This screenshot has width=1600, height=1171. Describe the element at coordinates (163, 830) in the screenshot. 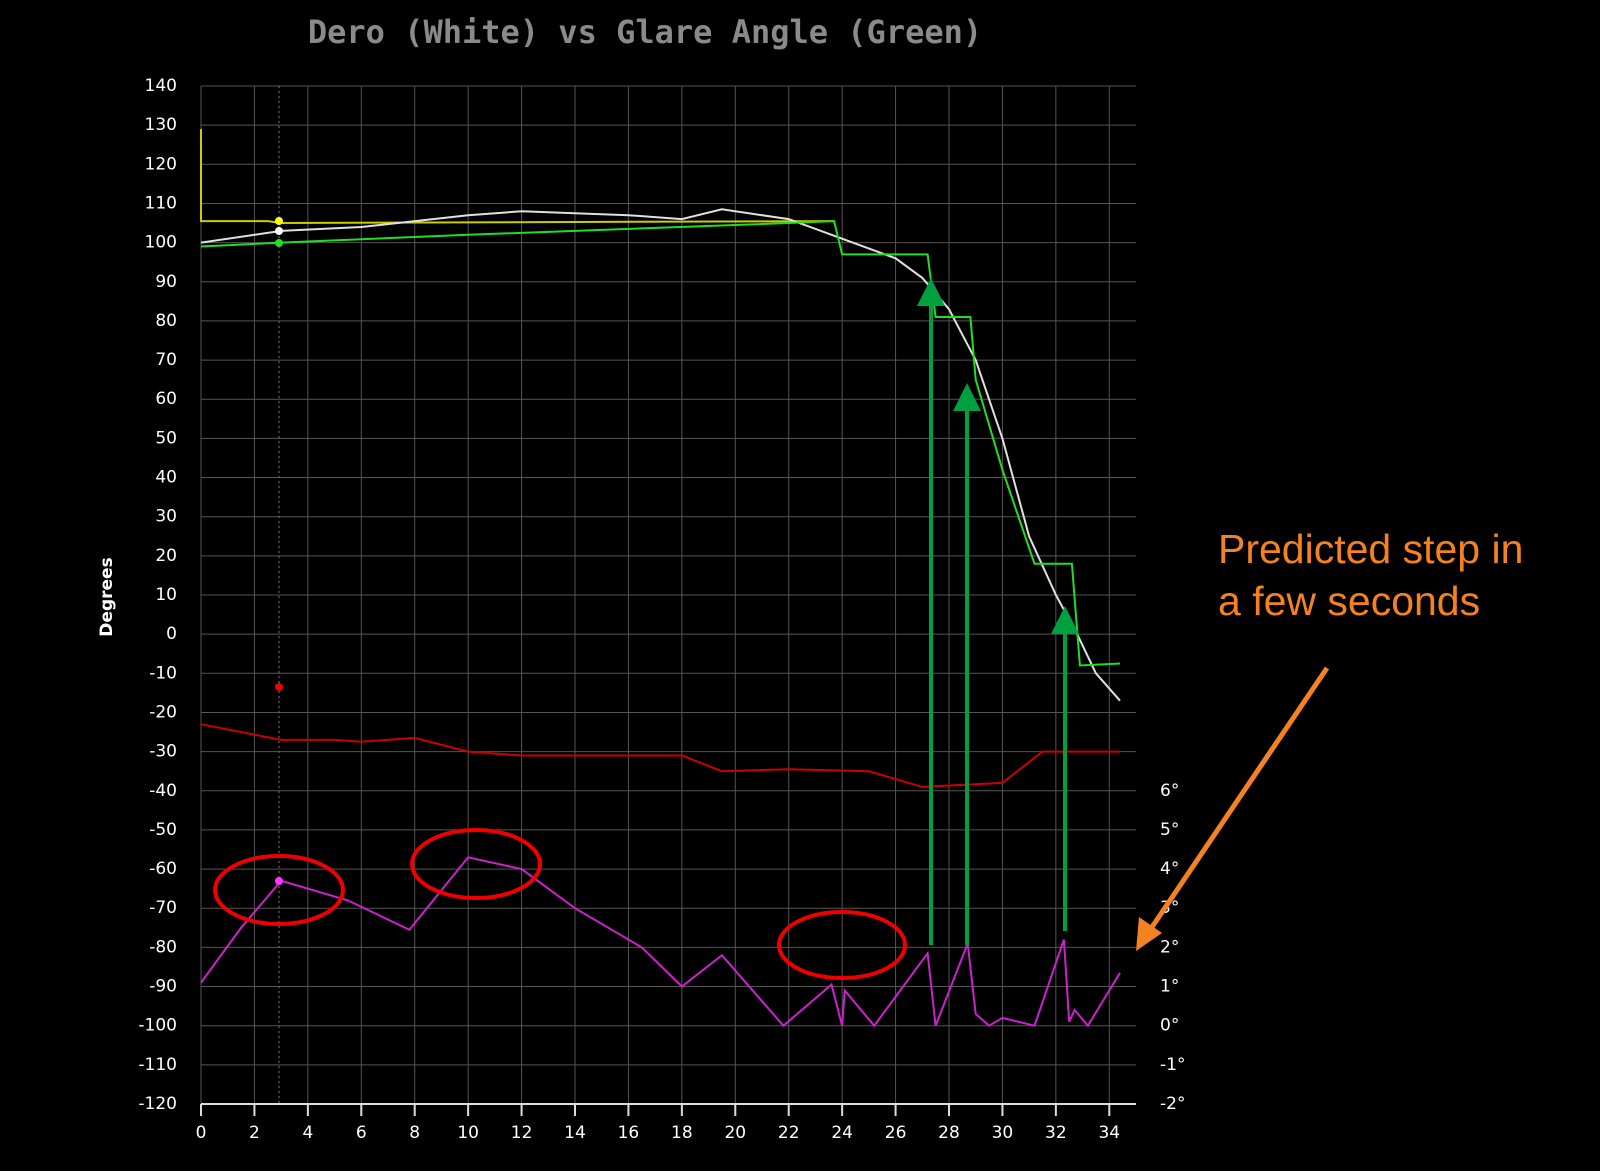

I see `y-tick-label: -50` at that location.